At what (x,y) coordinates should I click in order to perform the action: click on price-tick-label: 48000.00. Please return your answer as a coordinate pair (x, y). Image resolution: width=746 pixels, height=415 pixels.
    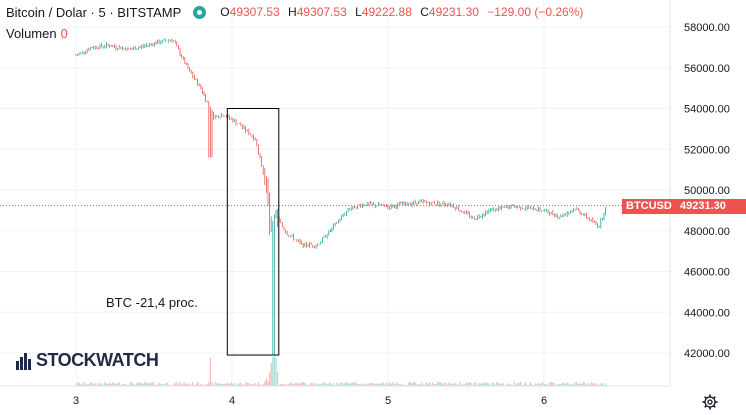
    Looking at the image, I should click on (707, 232).